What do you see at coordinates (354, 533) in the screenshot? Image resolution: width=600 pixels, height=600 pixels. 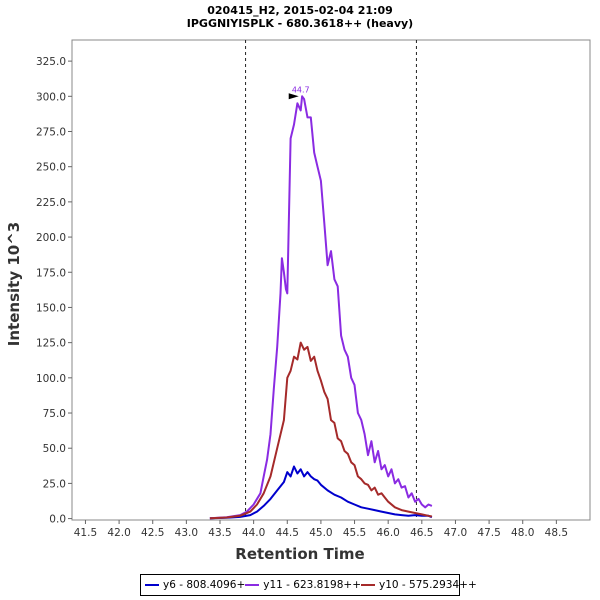 I see `x-tick-label: 45.5` at bounding box center [354, 533].